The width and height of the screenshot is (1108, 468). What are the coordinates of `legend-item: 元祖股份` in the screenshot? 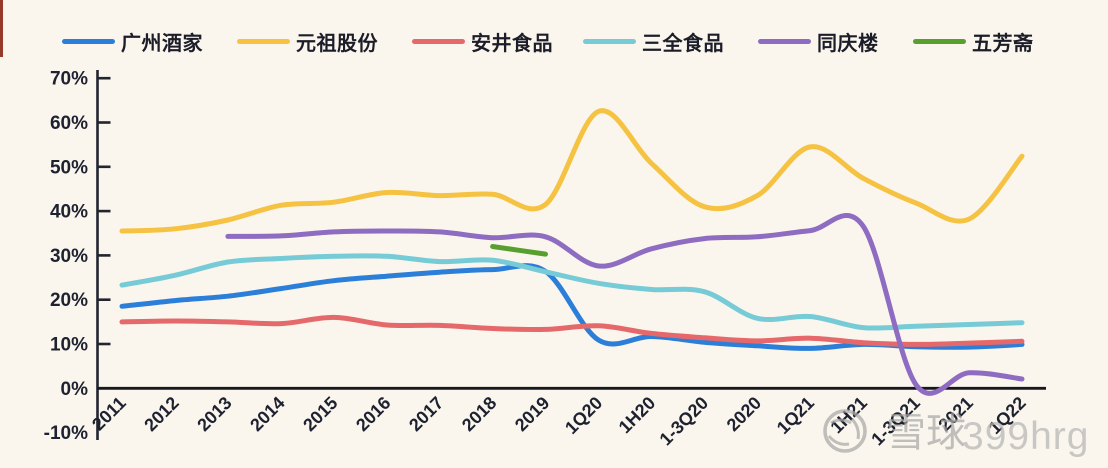 It's located at (307, 41).